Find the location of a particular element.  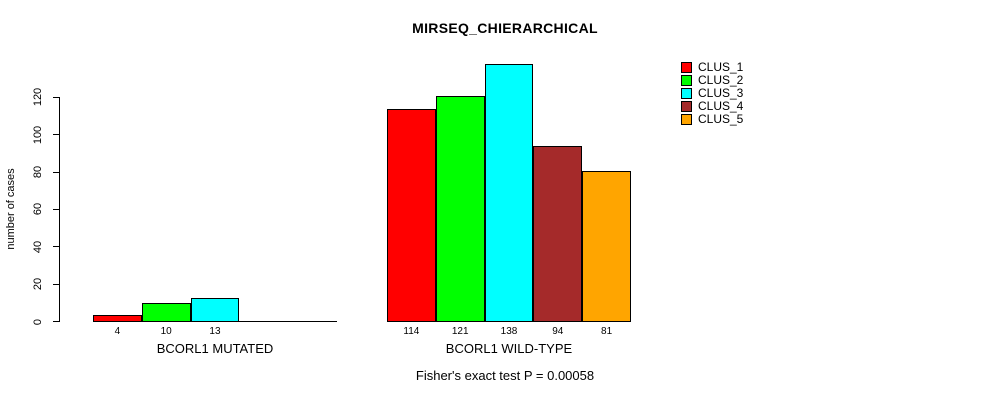

bar-value-label: 10 is located at coordinates (166, 331).